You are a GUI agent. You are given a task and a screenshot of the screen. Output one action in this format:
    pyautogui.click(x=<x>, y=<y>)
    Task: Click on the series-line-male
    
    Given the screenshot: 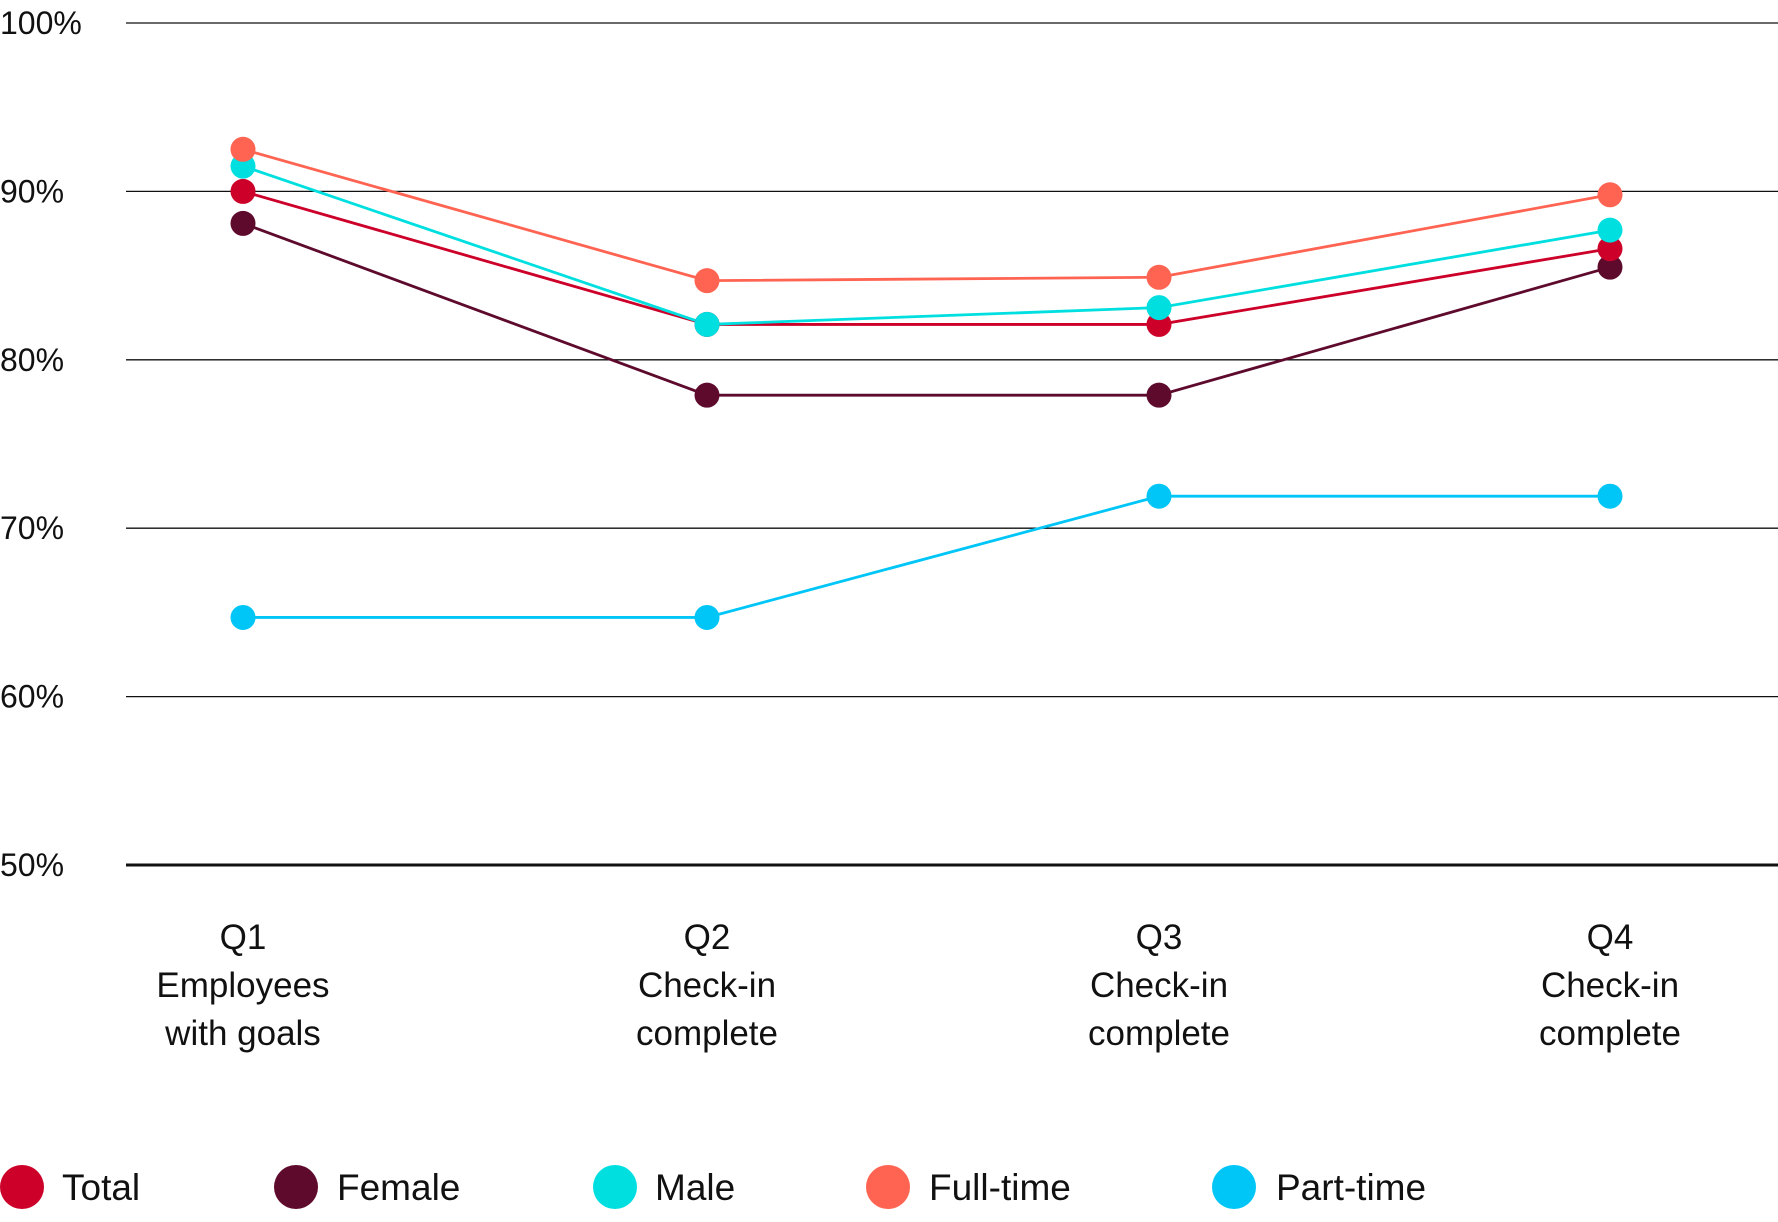 What is the action you would take?
    pyautogui.click(x=926, y=245)
    